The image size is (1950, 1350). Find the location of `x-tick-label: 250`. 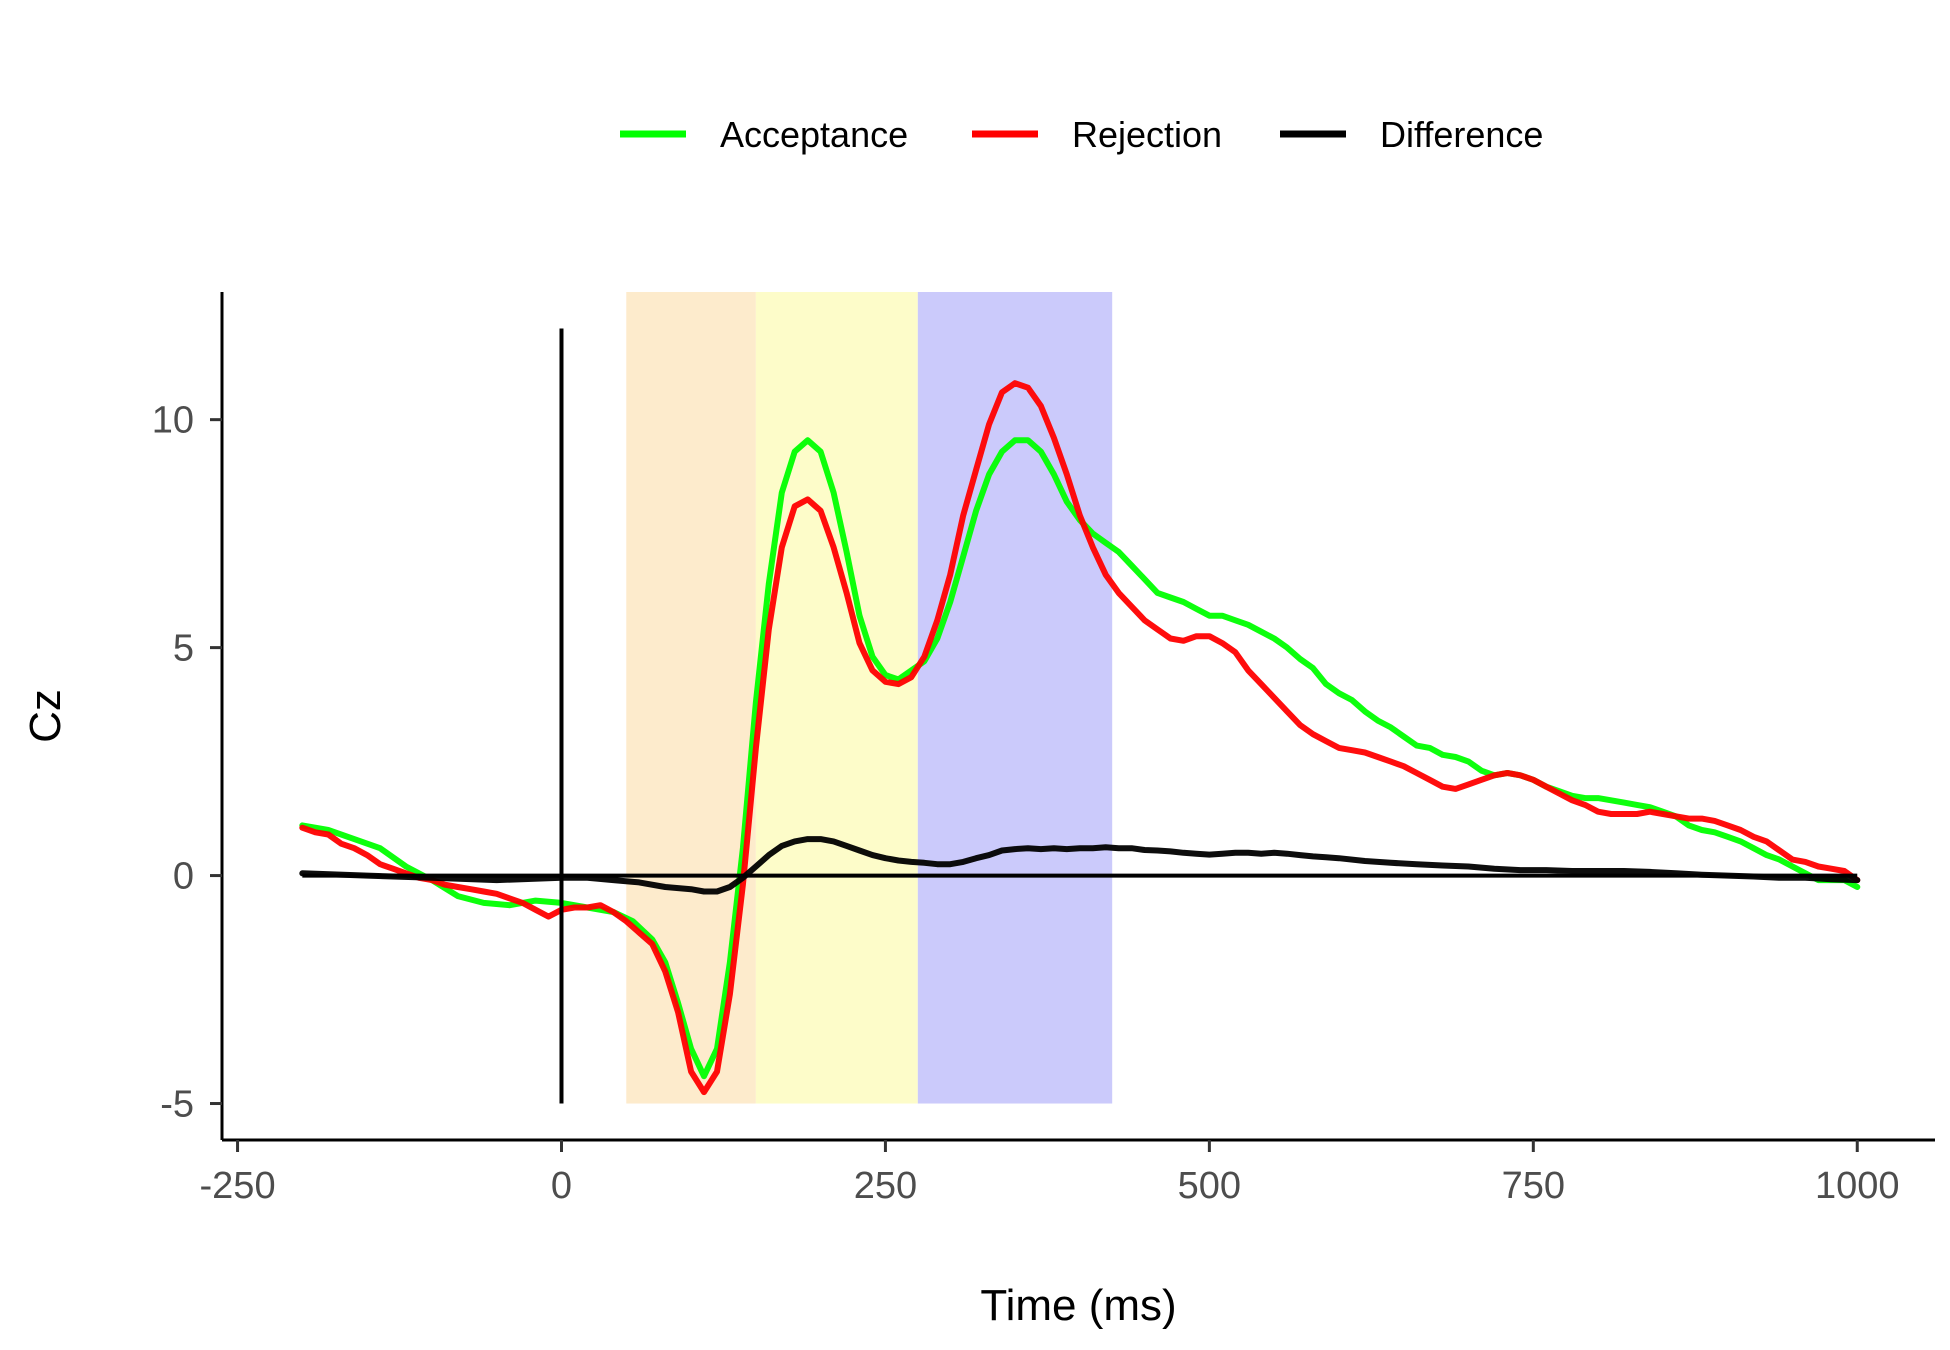

x-tick-label: 250 is located at coordinates (885, 1186).